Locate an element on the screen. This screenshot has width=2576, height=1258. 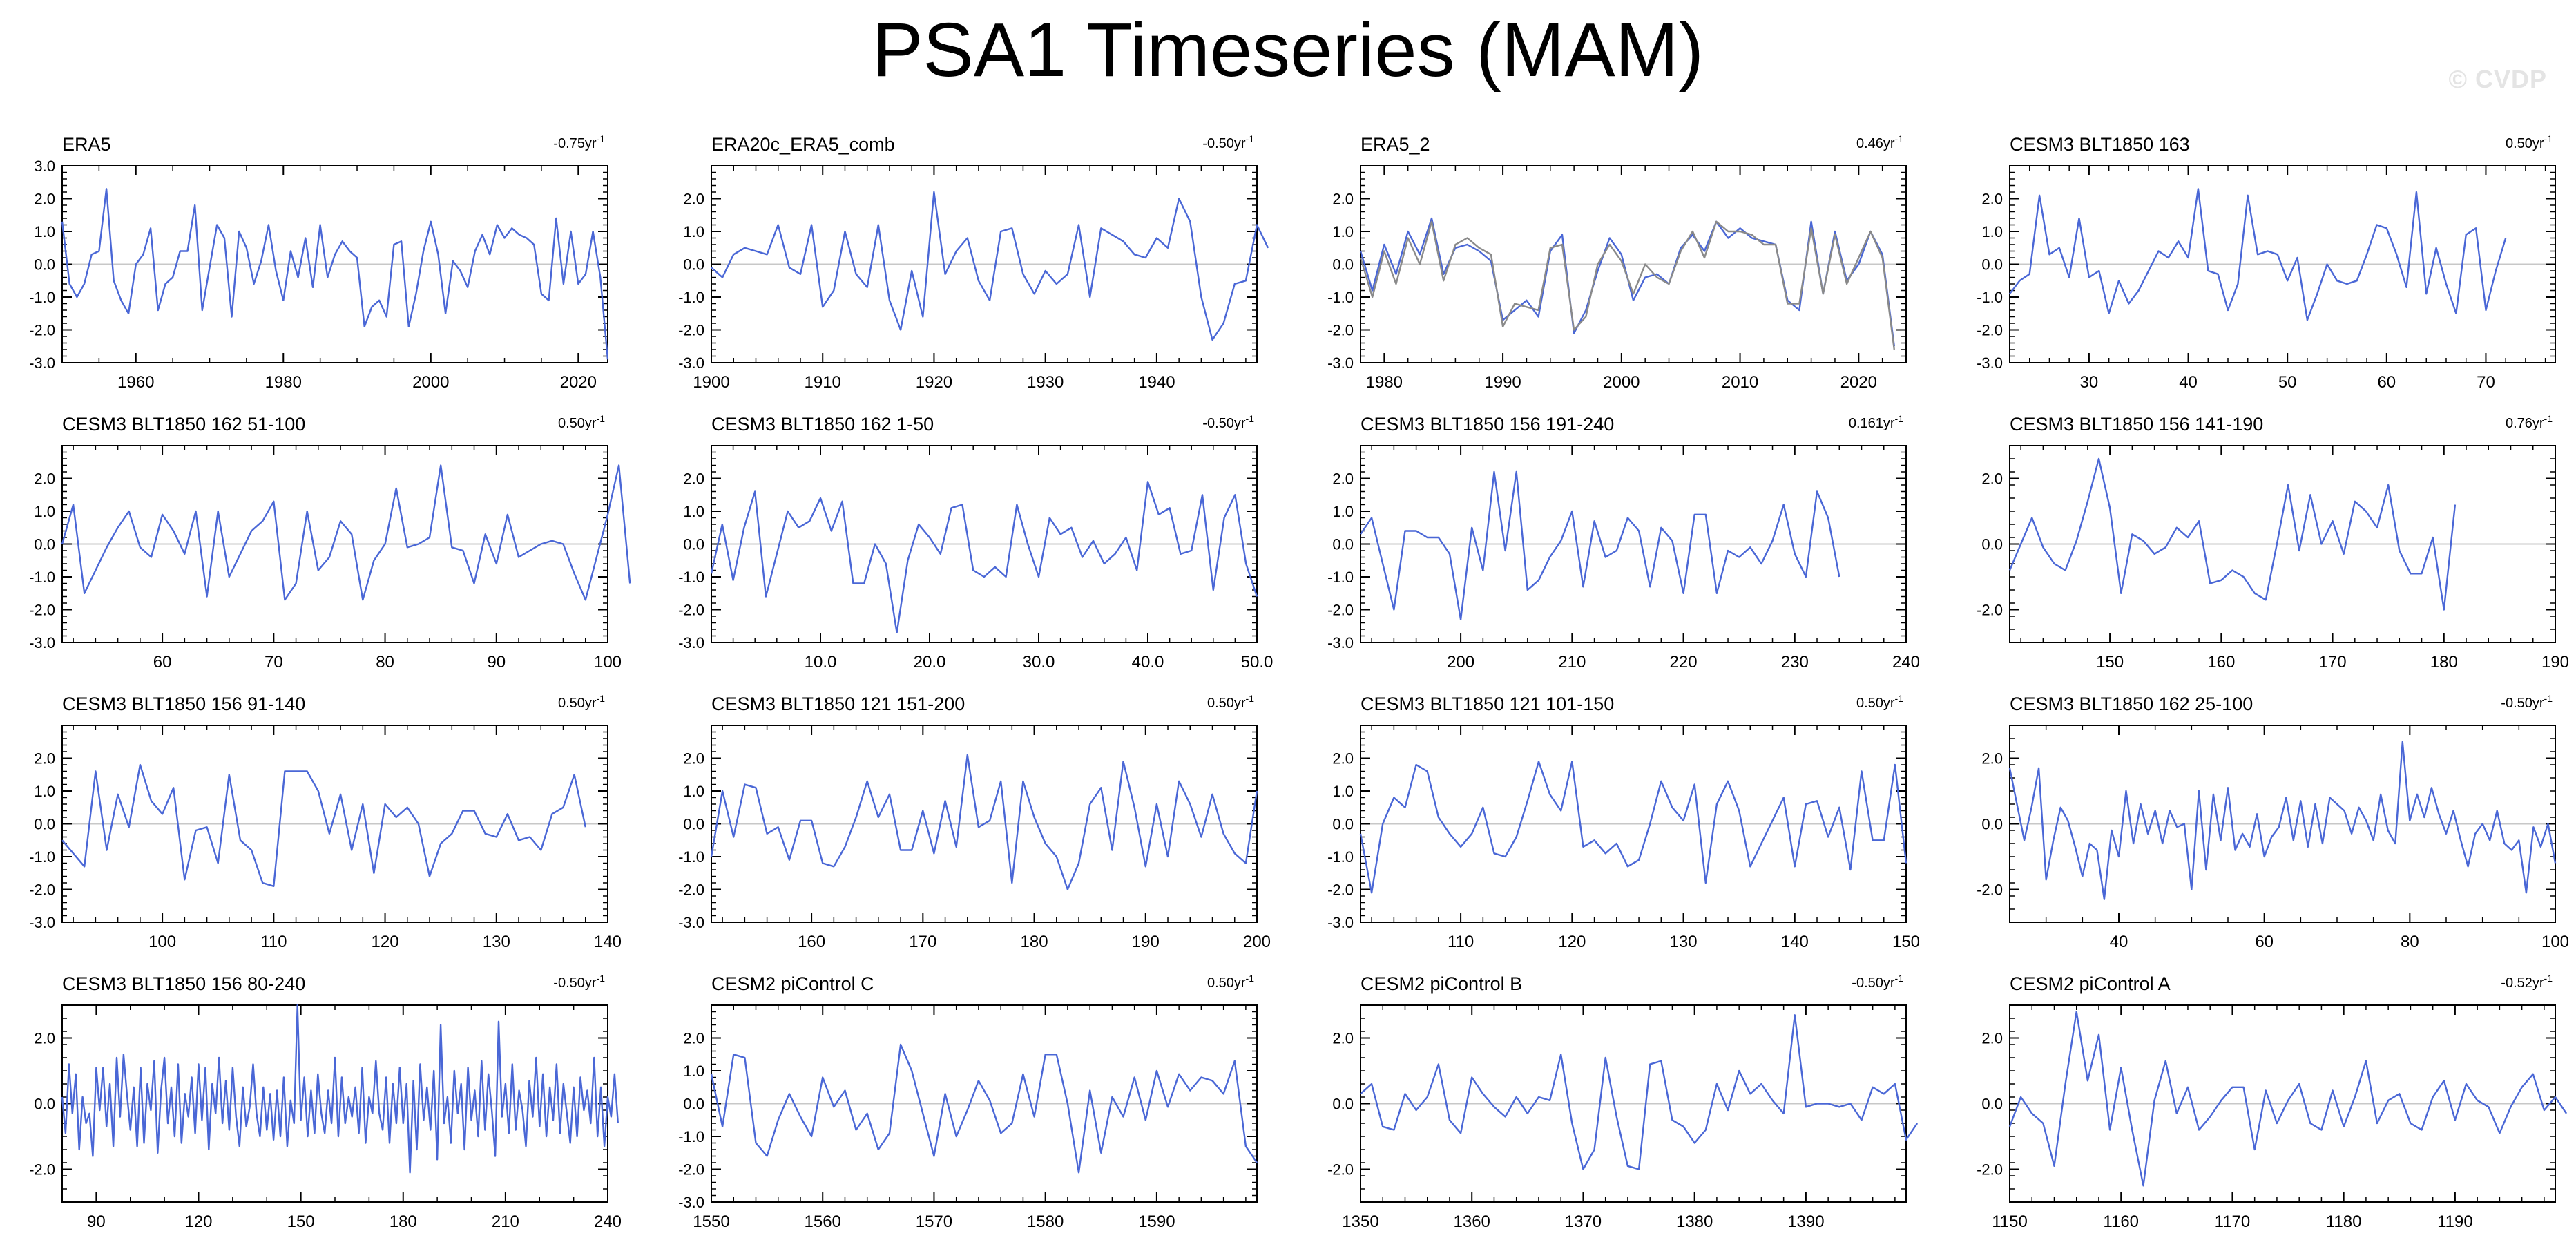
x-tick-label: 1150 is located at coordinates (2010, 1221).